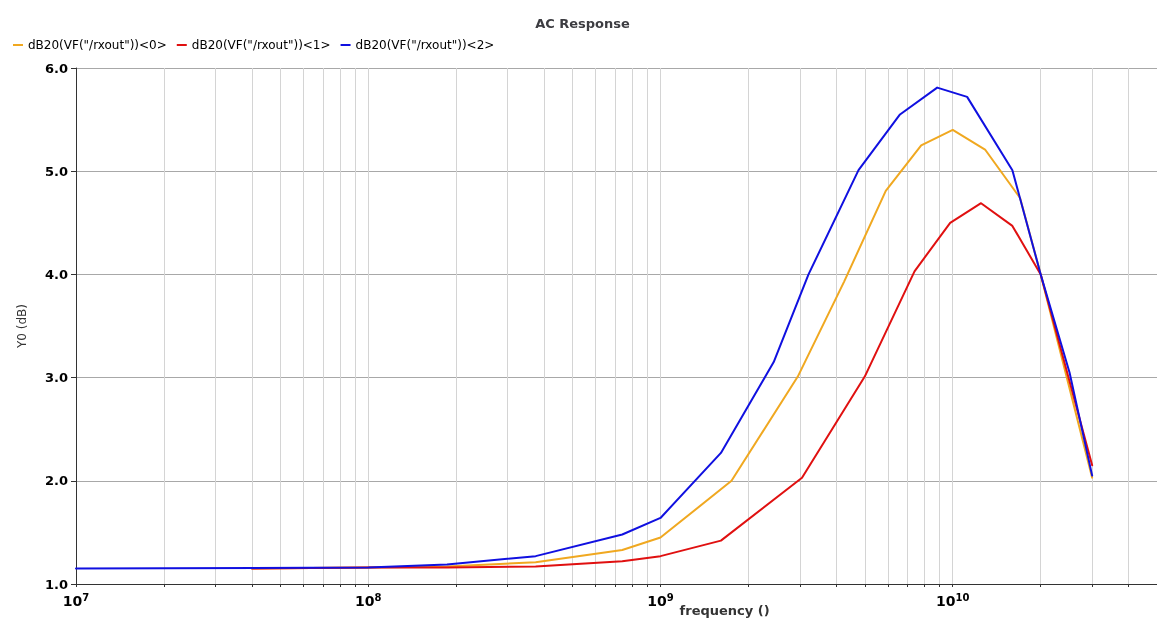  What do you see at coordinates (583, 23) in the screenshot?
I see `chart-title: AC Response` at bounding box center [583, 23].